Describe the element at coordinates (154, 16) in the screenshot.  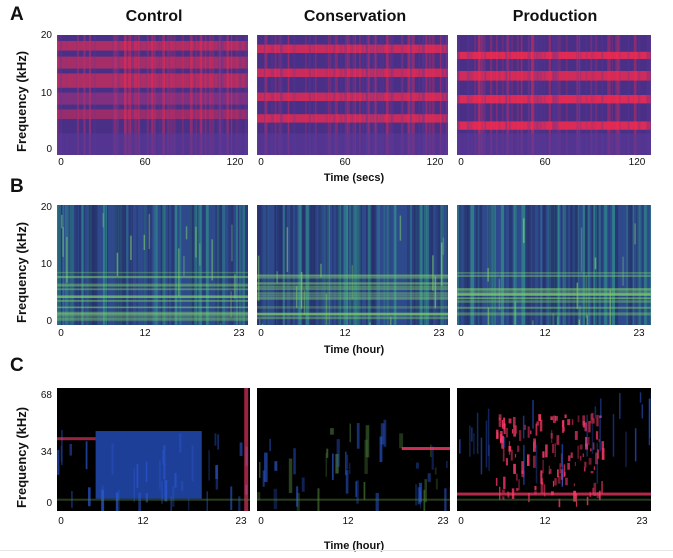
I see `column-title-control: Control` at that location.